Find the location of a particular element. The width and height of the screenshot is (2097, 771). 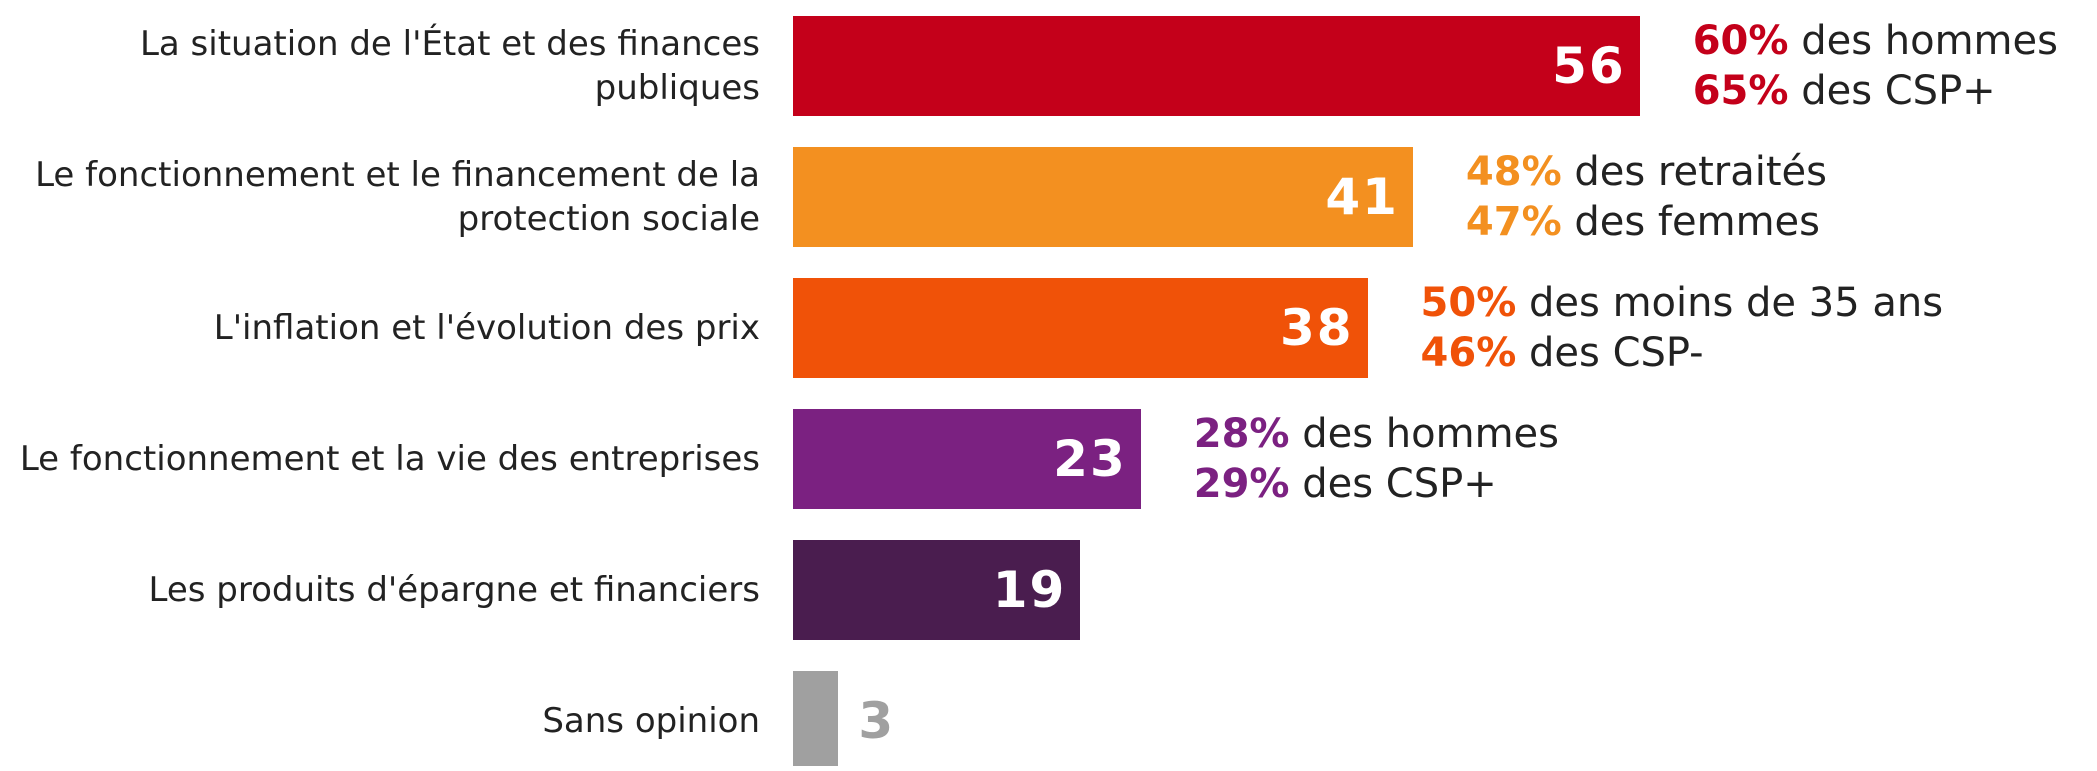

annotation: 48% des retraités is located at coordinates (1646, 172).